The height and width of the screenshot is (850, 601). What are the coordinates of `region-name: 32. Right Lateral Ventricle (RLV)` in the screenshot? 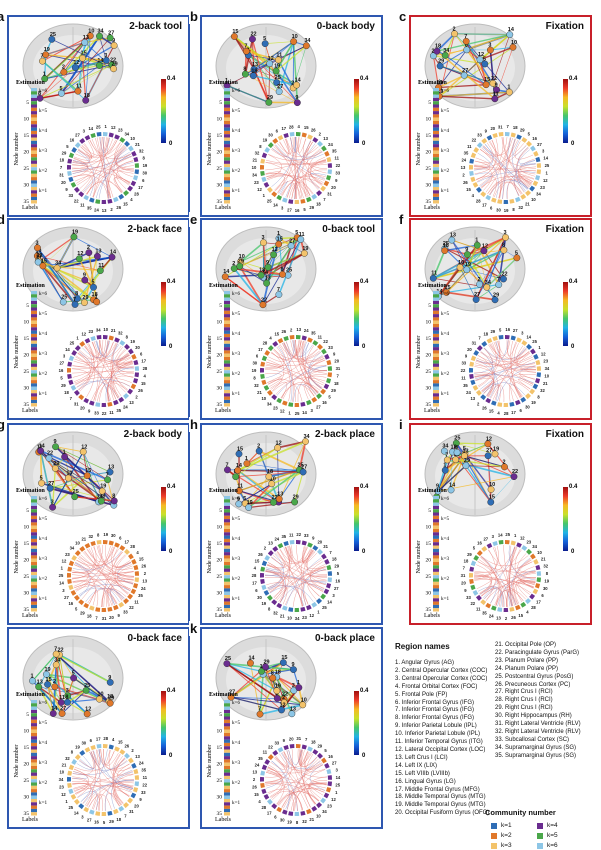 It's located at (538, 731).